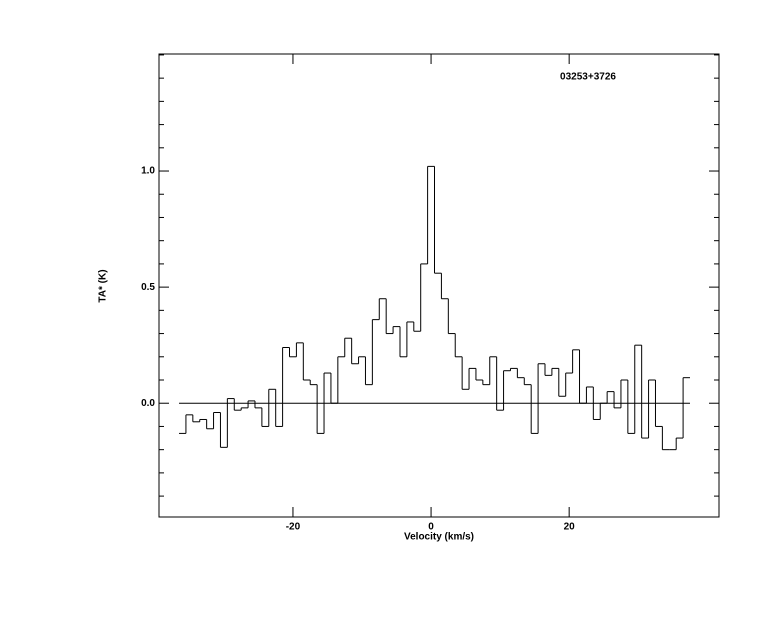 This screenshot has height=617, width=774. Describe the element at coordinates (103, 285) in the screenshot. I see `y-axis-label: TA* (K)` at that location.